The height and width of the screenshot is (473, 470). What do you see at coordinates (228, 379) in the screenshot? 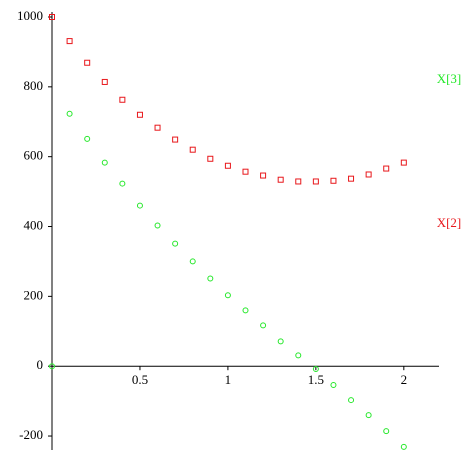
I see `x-tick-label: 1` at bounding box center [228, 379].